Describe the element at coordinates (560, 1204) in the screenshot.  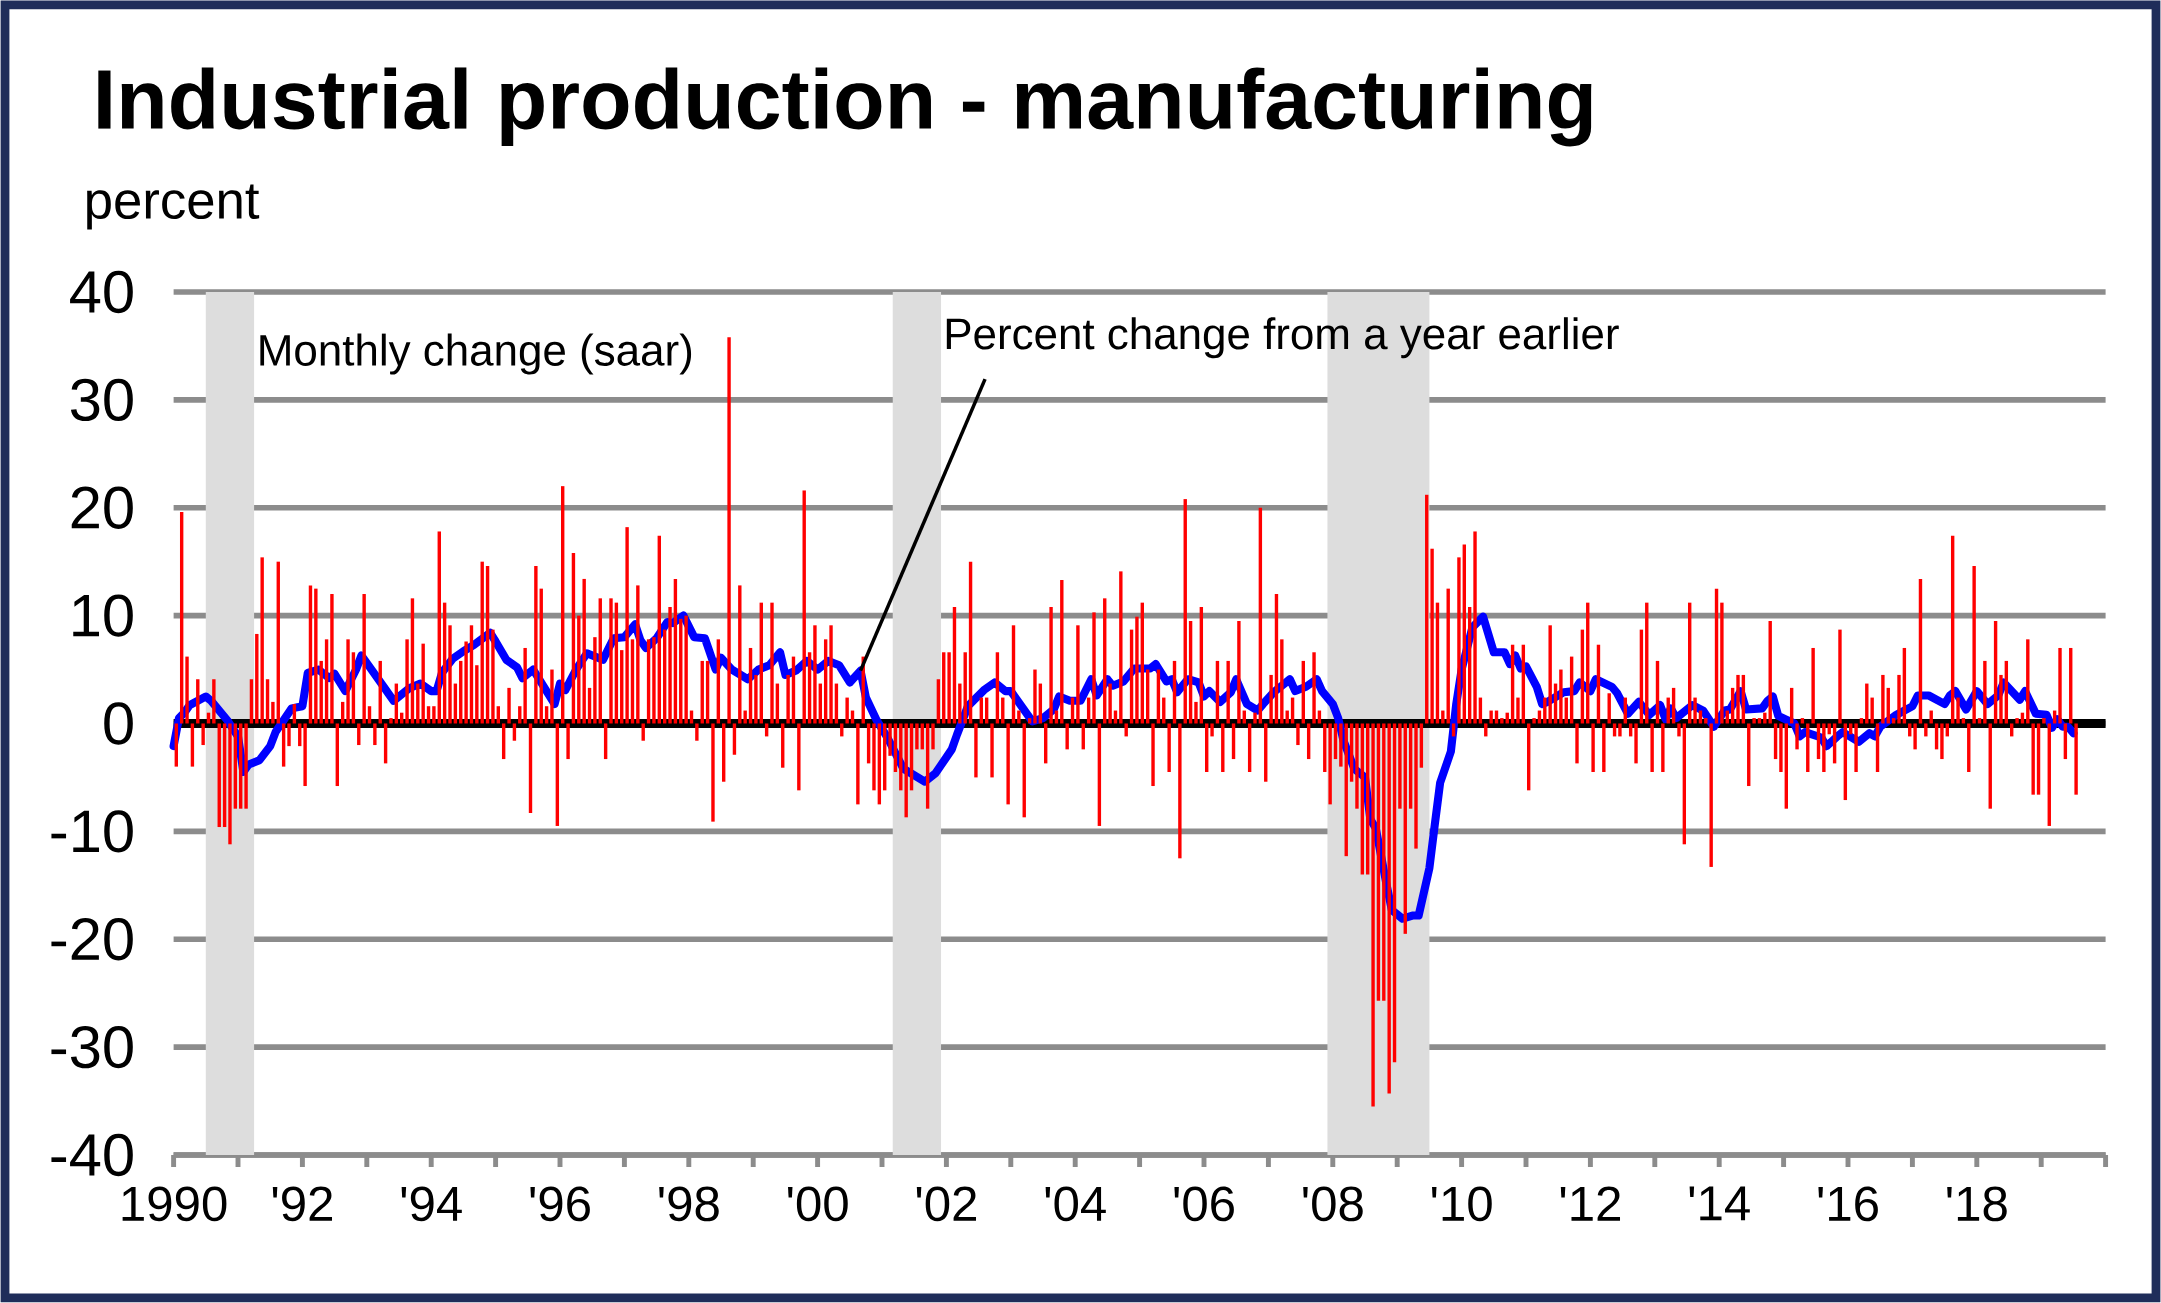
I see `x-tick-label: '96` at that location.